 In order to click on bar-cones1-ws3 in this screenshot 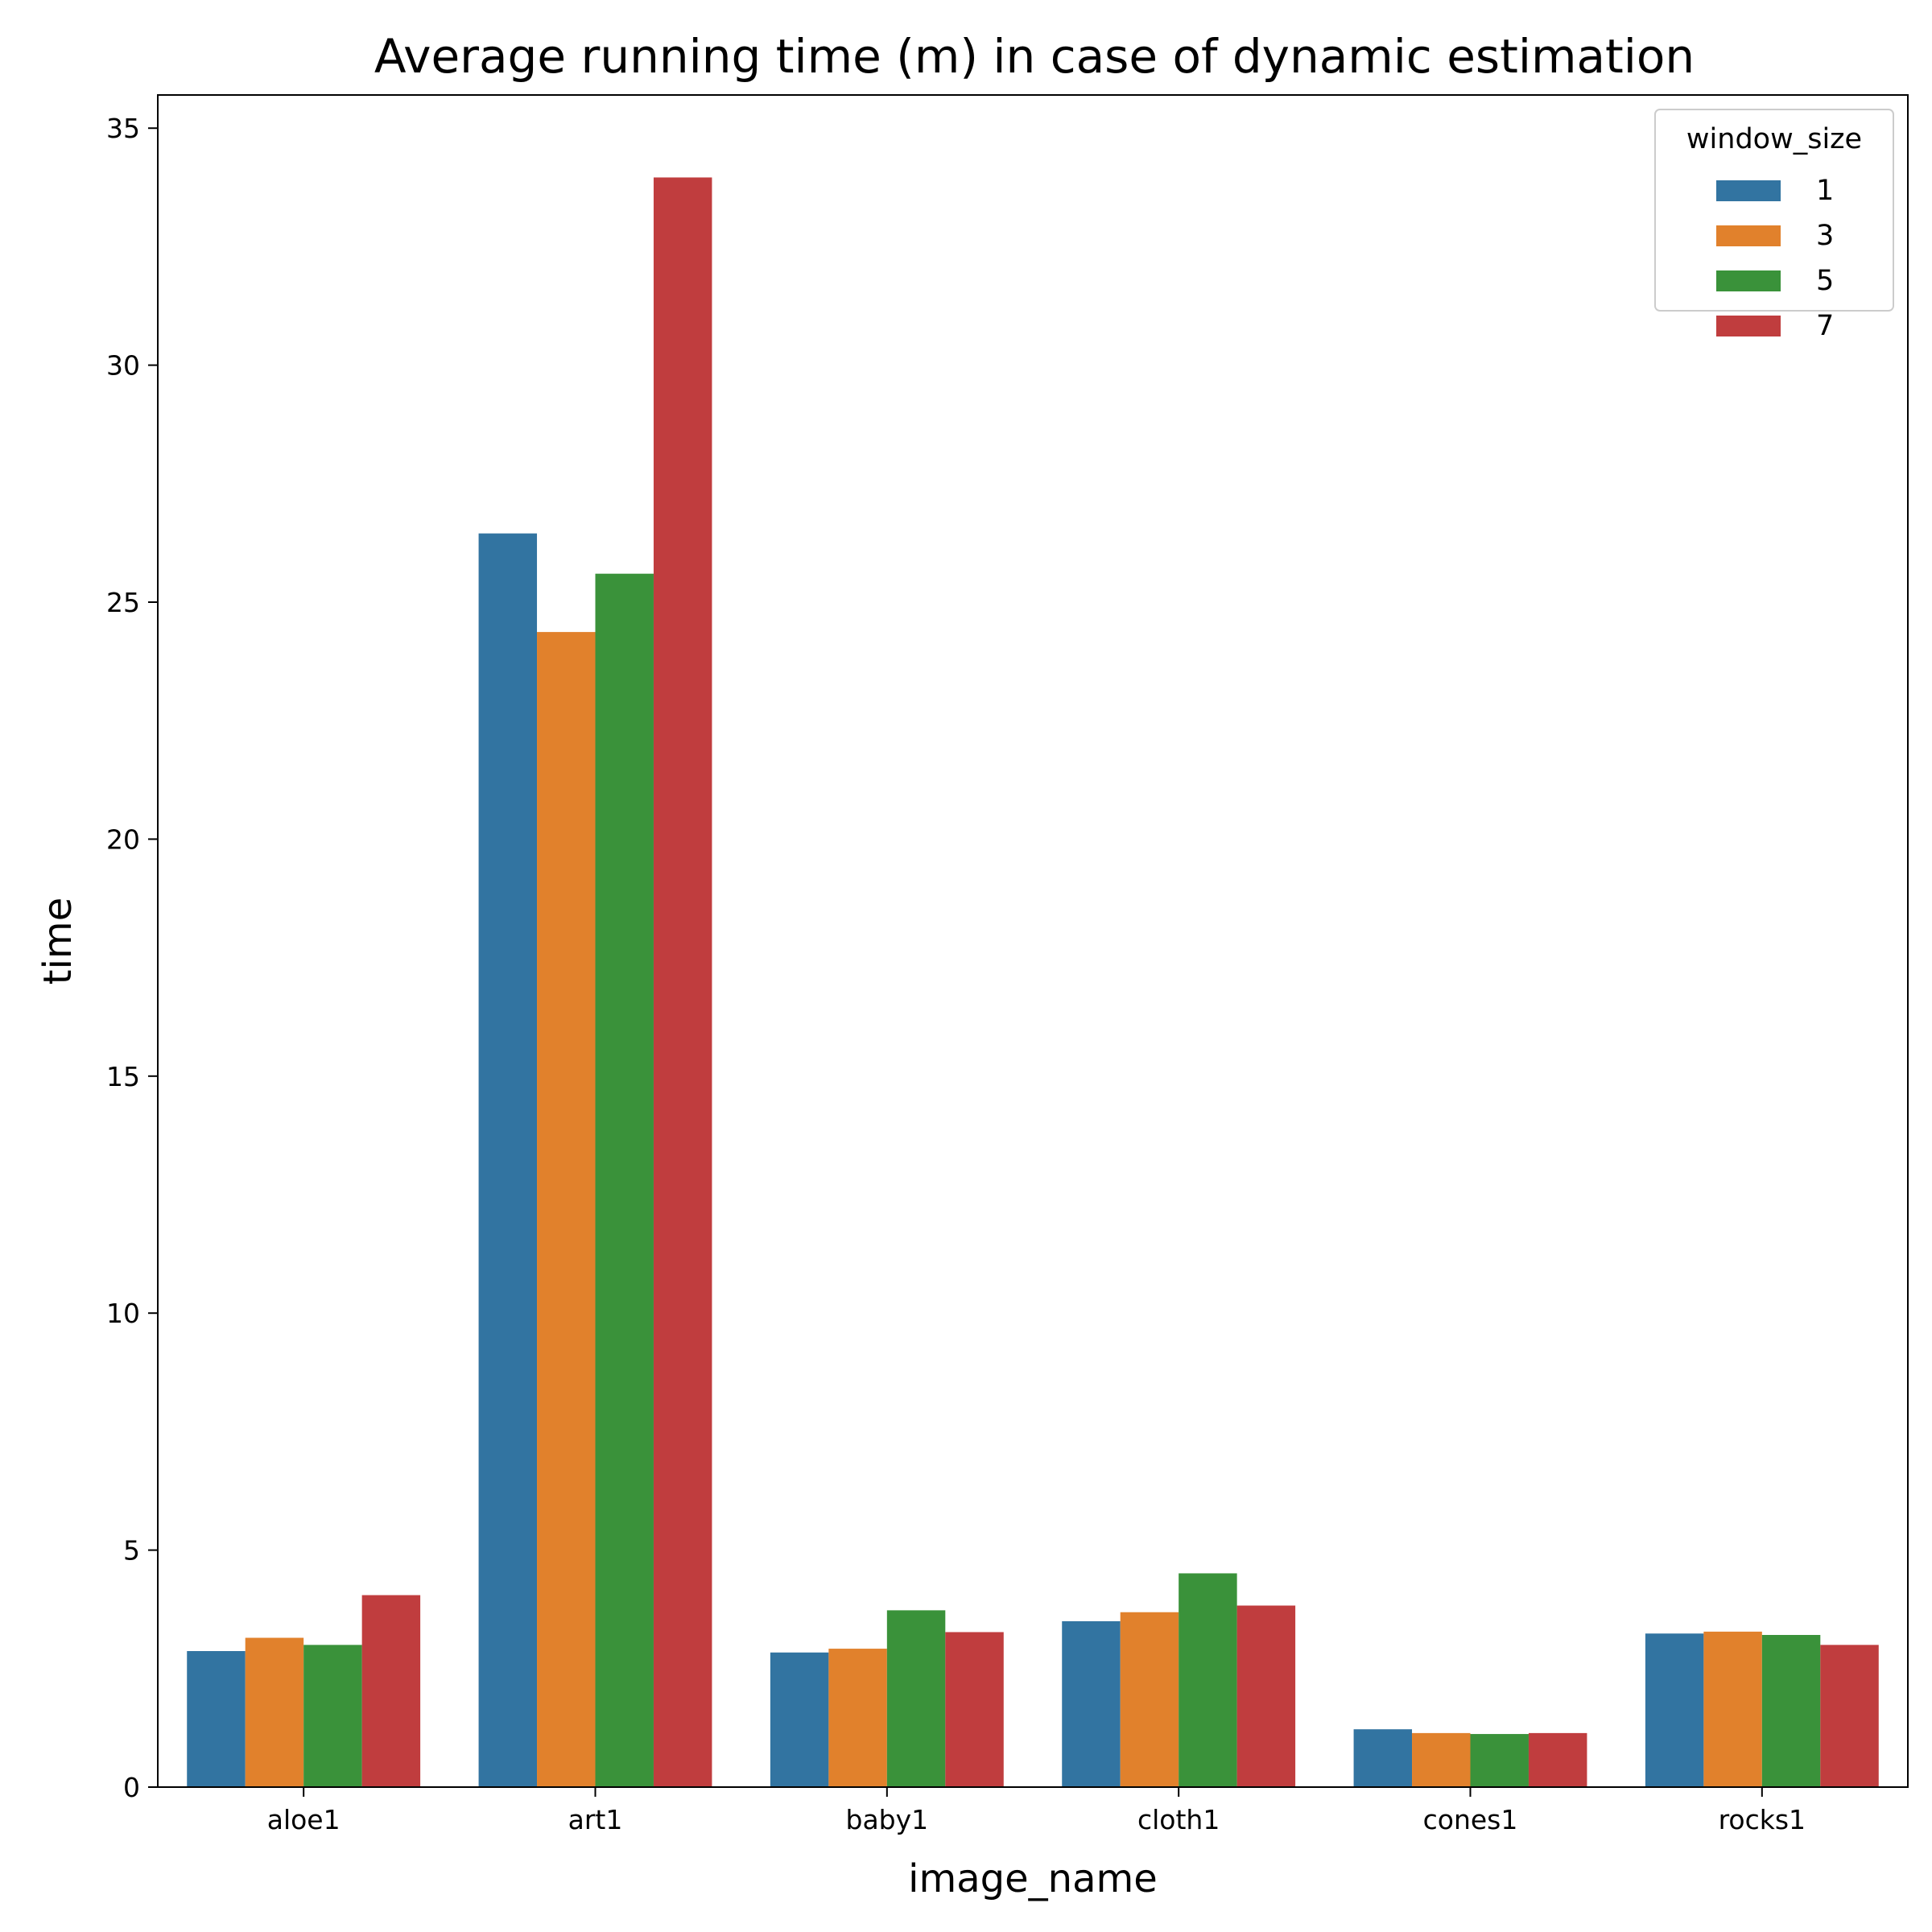, I will do `click(1441, 1759)`.